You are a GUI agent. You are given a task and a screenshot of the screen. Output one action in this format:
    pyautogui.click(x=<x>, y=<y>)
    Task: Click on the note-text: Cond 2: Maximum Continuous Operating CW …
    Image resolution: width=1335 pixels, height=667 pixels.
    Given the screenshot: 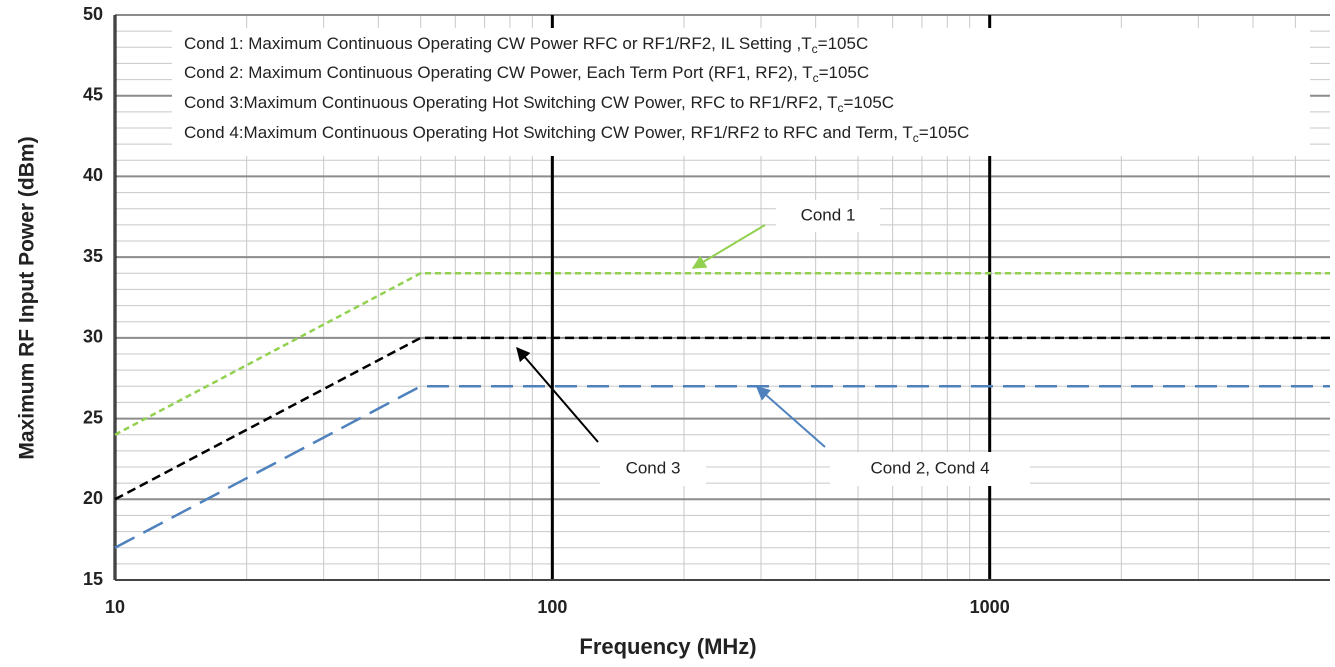 What is the action you would take?
    pyautogui.click(x=526, y=74)
    